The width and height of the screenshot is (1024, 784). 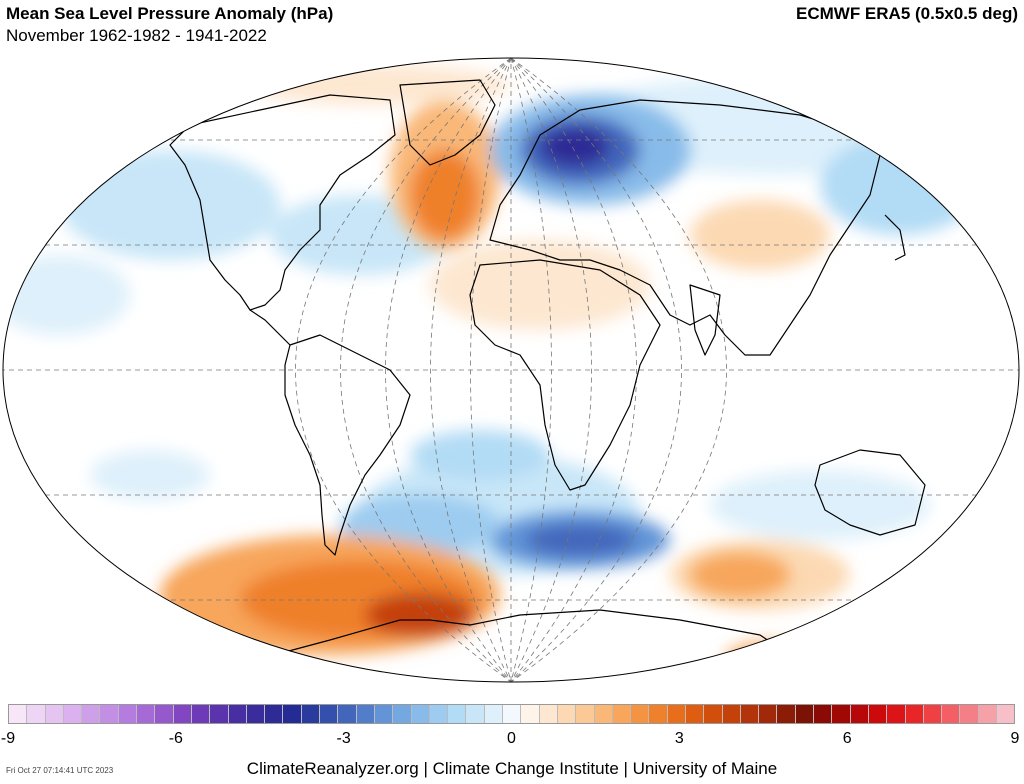 I want to click on eurasia-outline, so click(x=685, y=227).